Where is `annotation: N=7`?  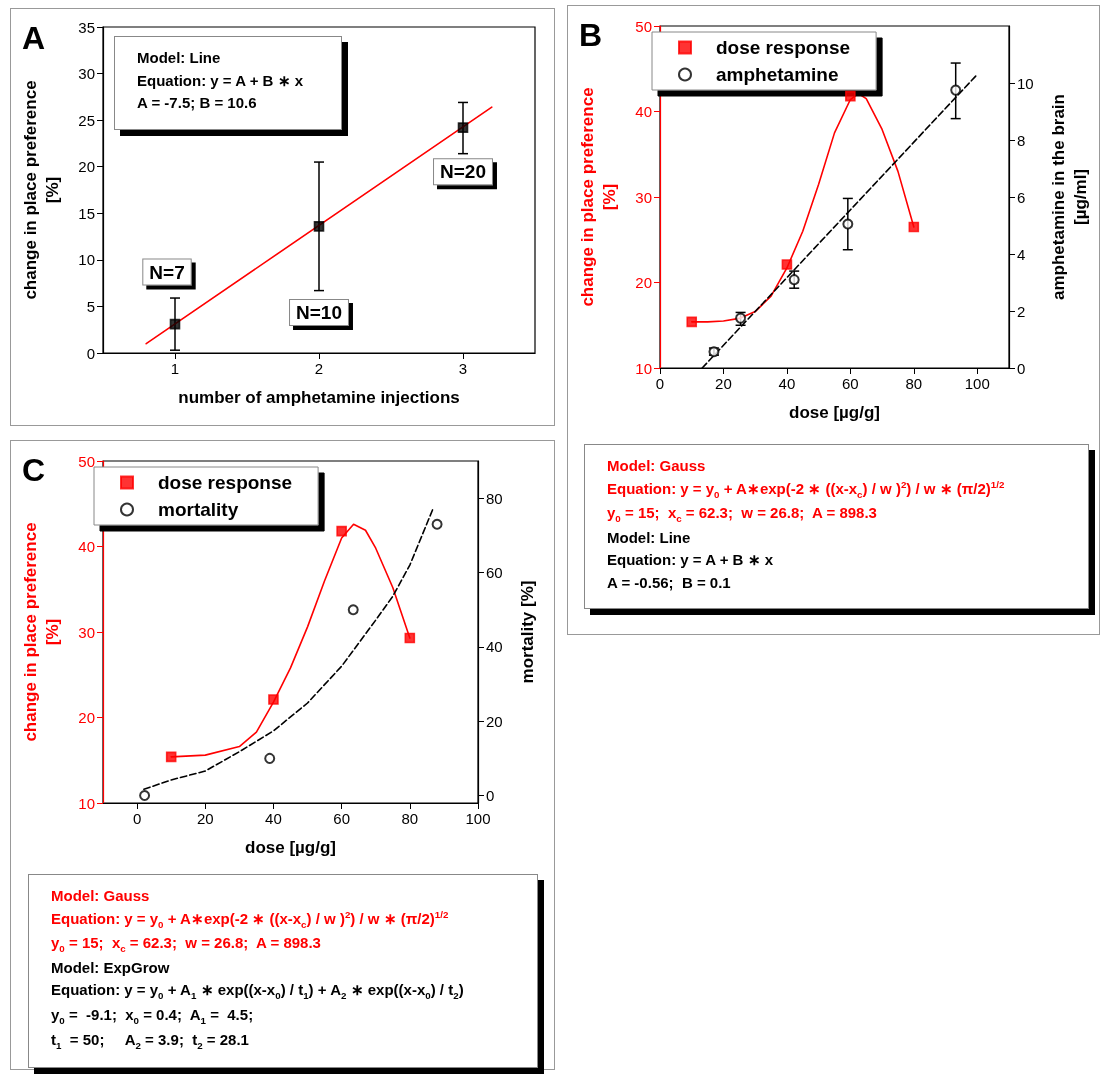 annotation: N=7 is located at coordinates (167, 272).